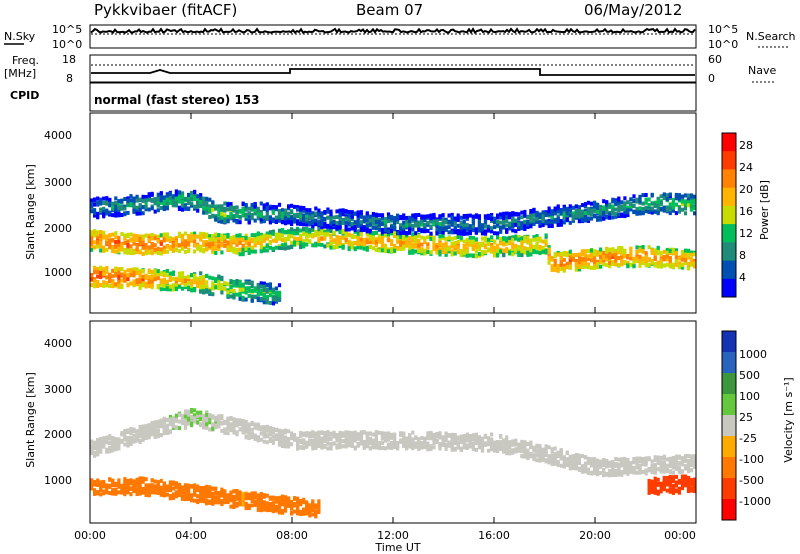 Image resolution: width=800 pixels, height=554 pixels. I want to click on freq-label-top: Freq., so click(25, 60).